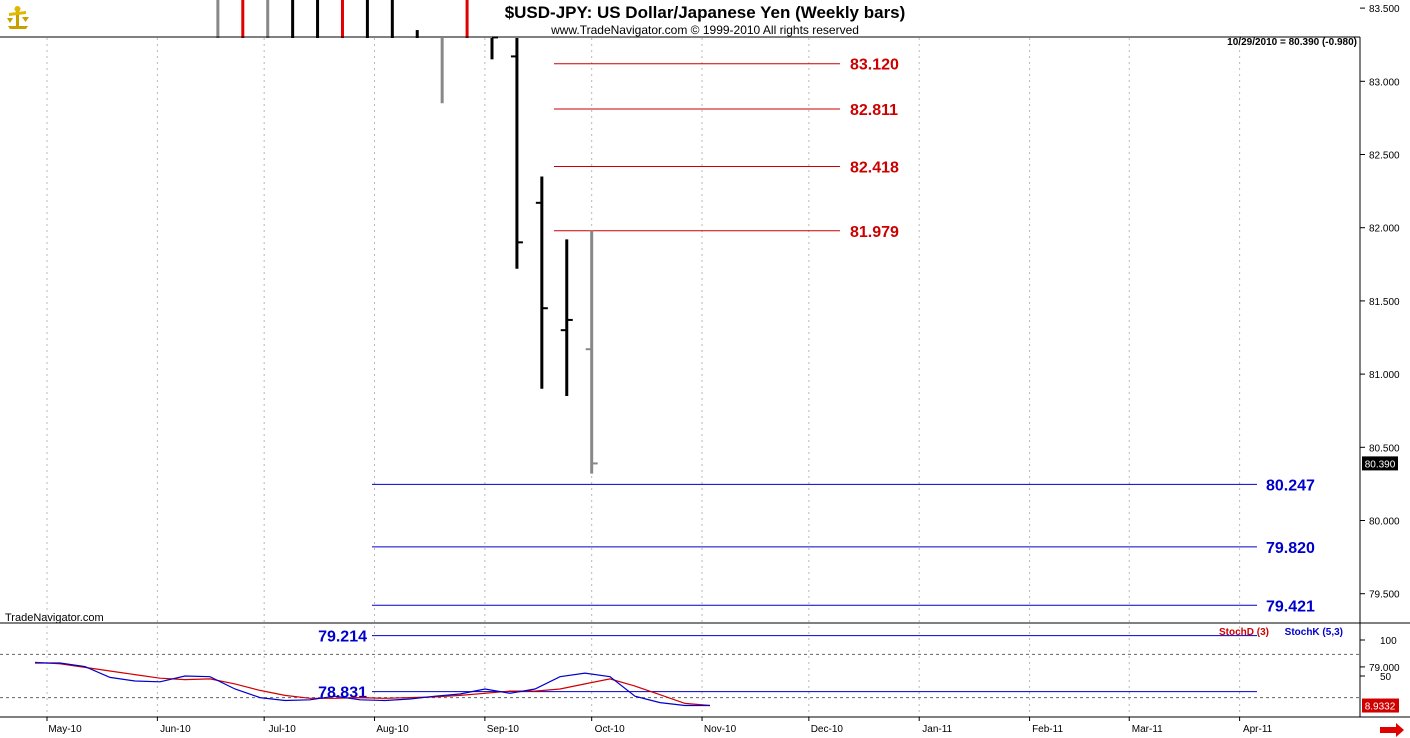 The width and height of the screenshot is (1410, 738). What do you see at coordinates (283, 729) in the screenshot?
I see `x-tick-label: Jul-10` at bounding box center [283, 729].